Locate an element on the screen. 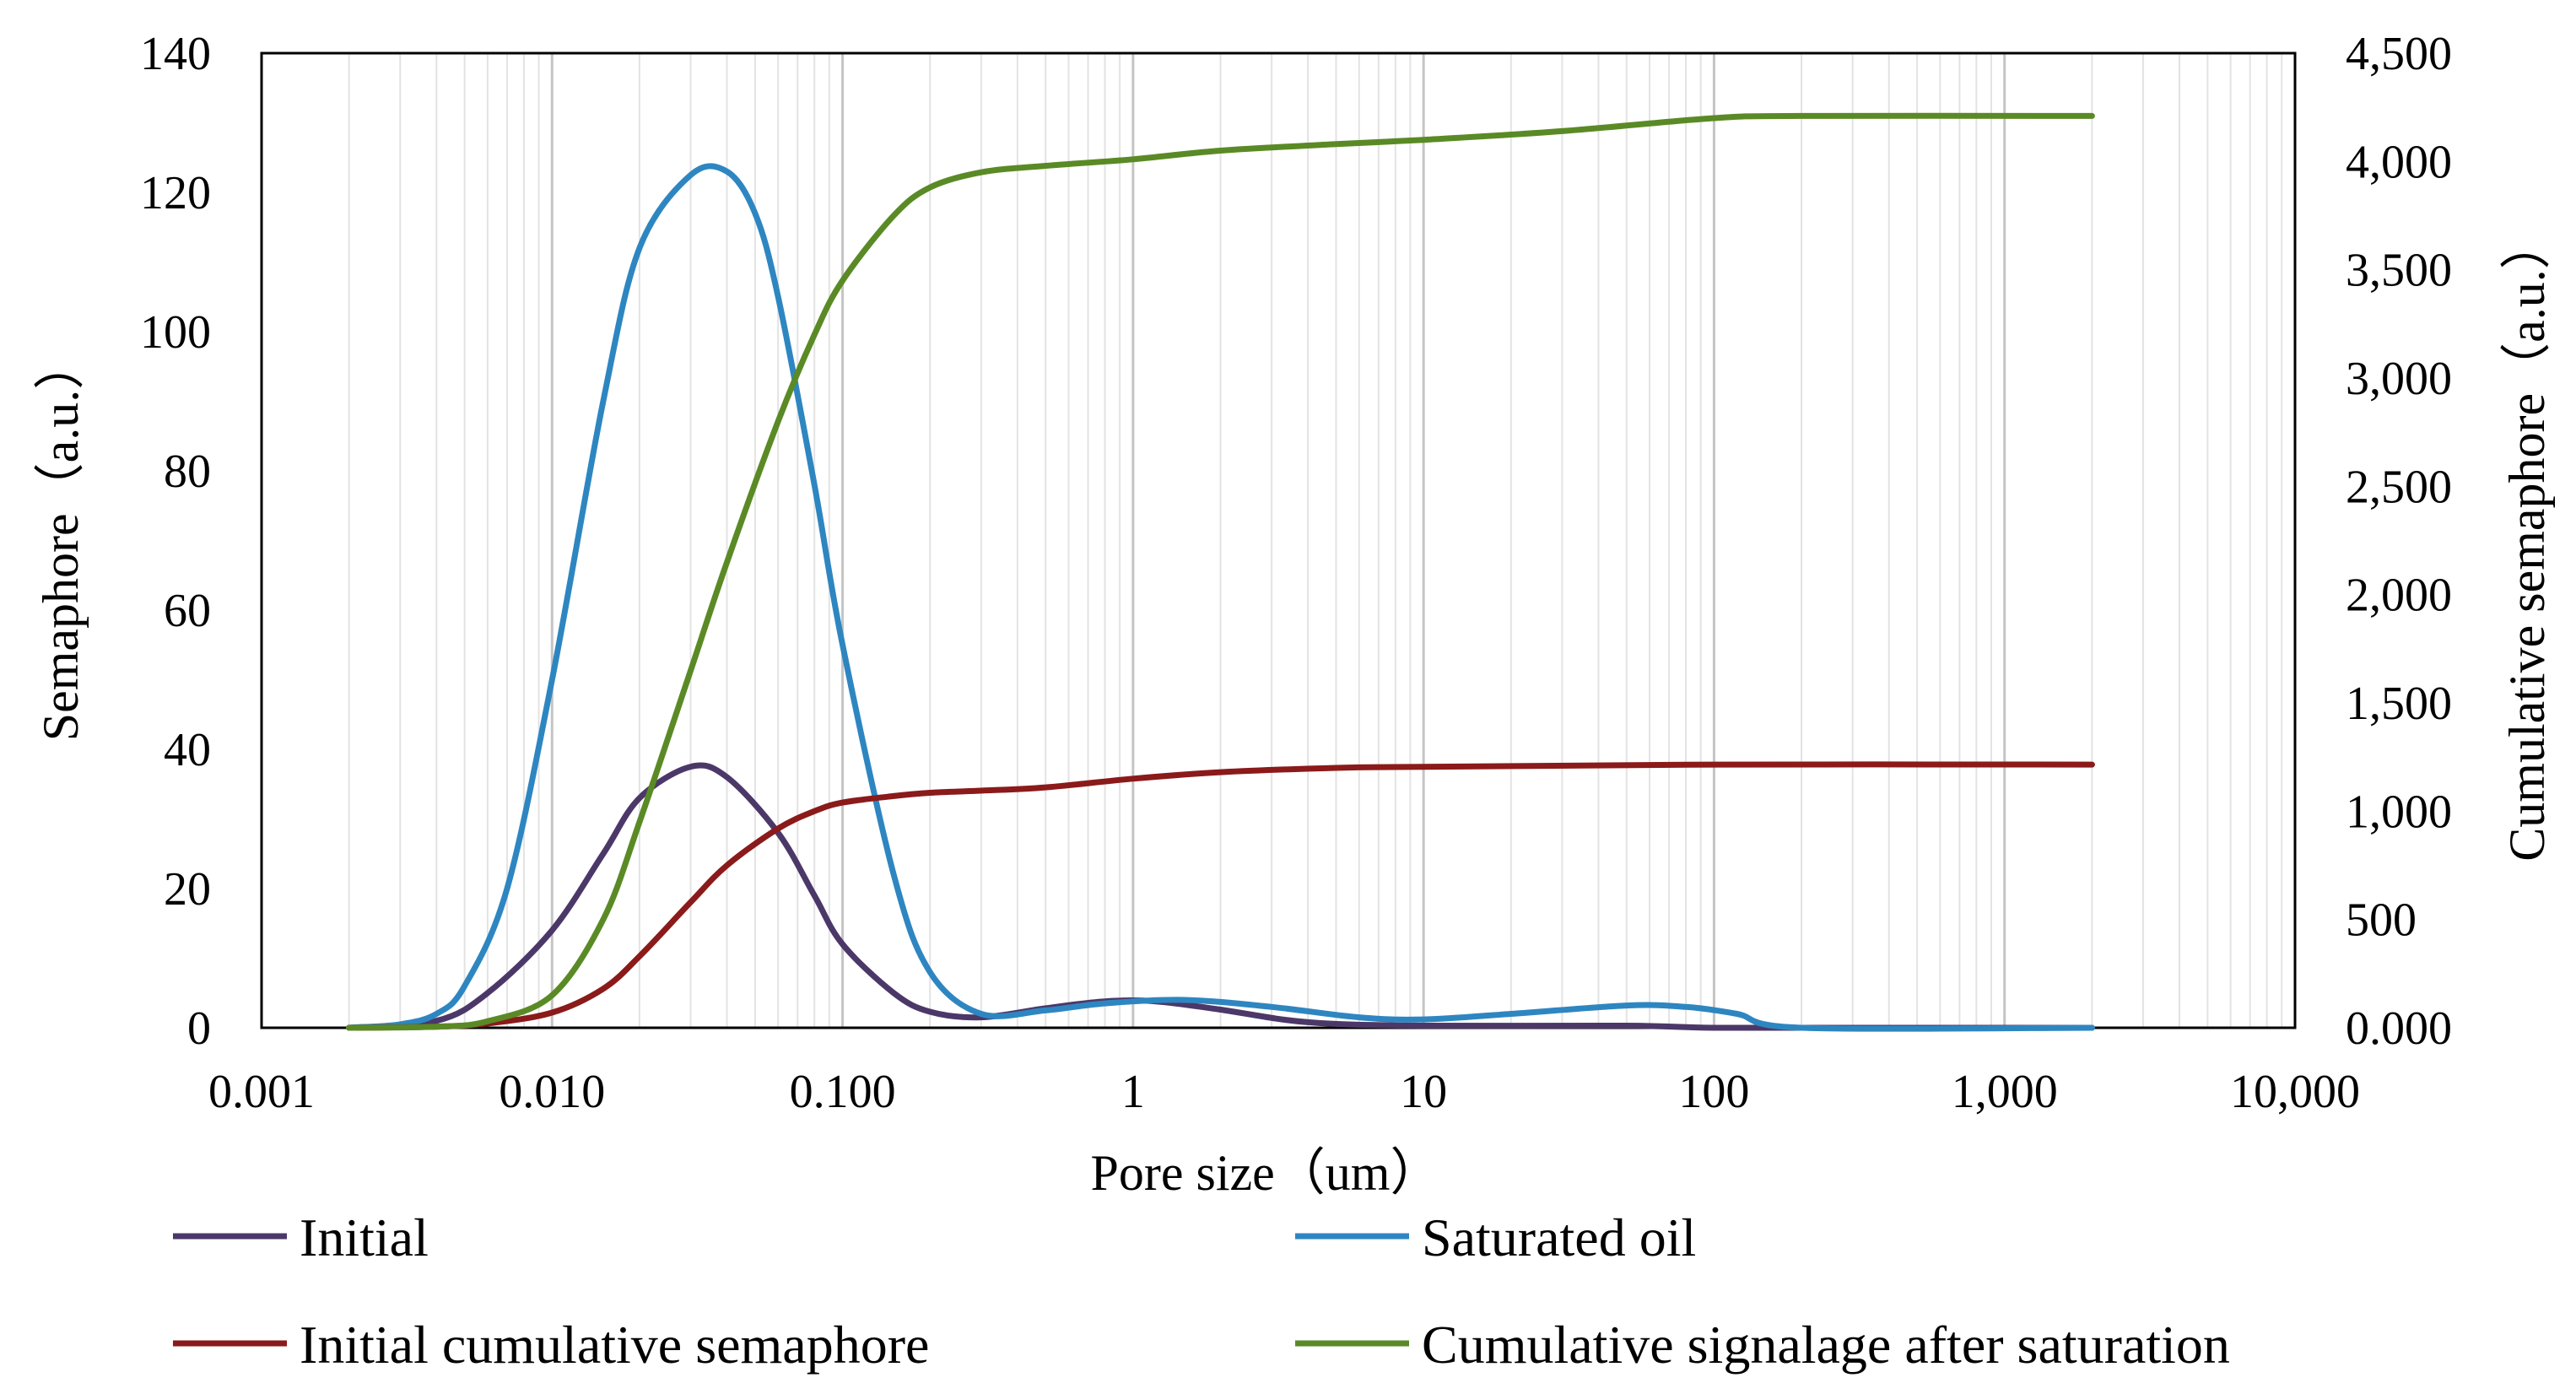 This screenshot has width=2576, height=1394. y2-tick-label: 3,500 is located at coordinates (2399, 271).